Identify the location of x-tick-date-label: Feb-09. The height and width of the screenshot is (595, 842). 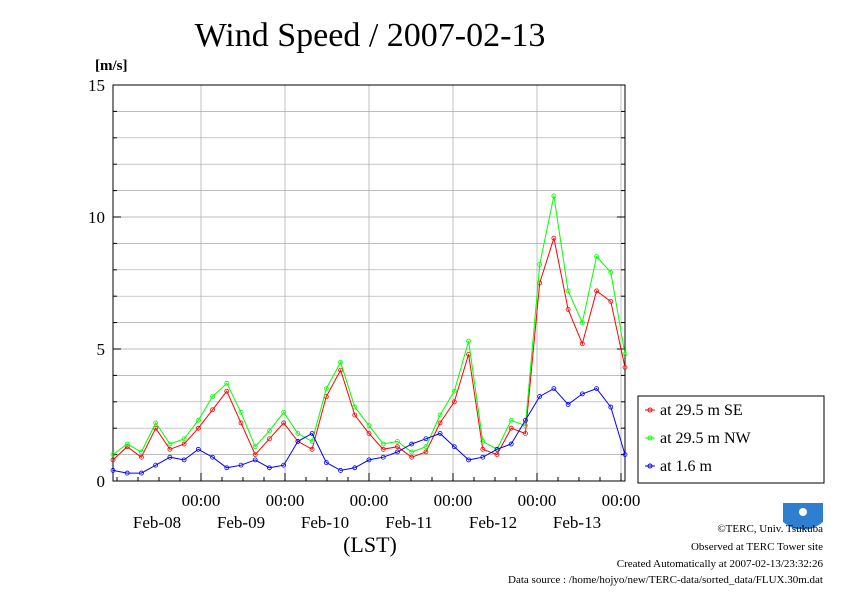
(241, 522).